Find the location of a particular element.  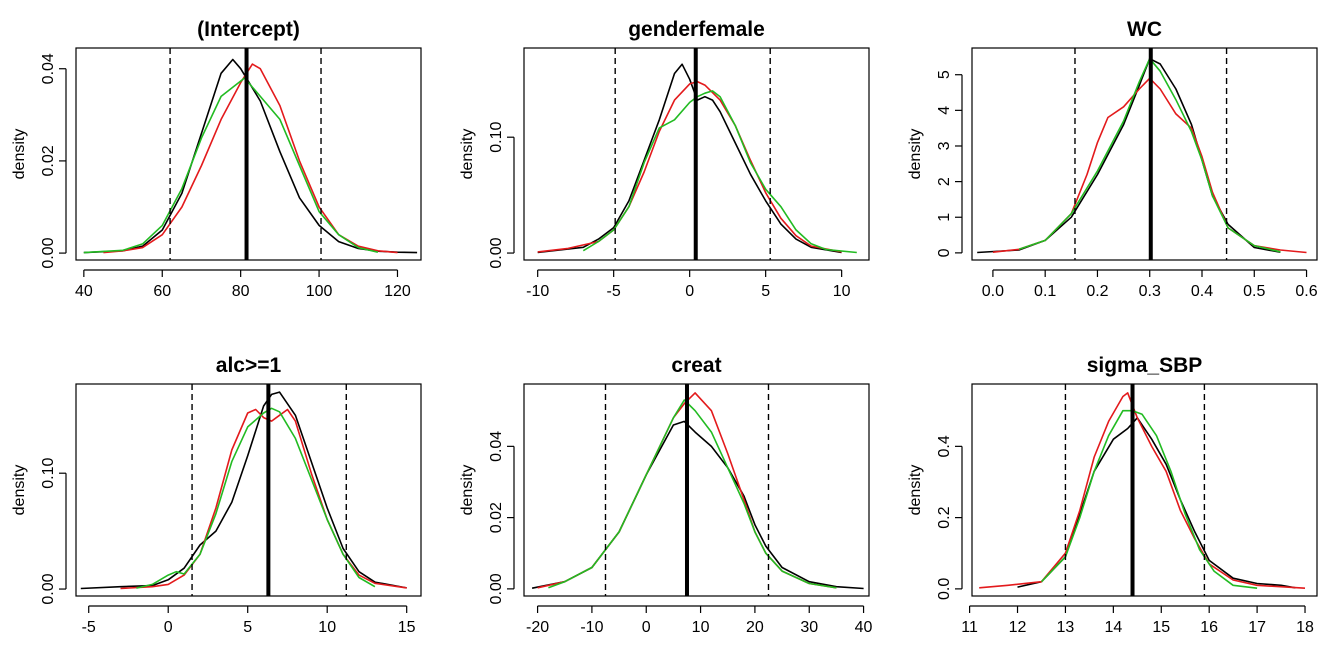

y-tick-label: 0.2 is located at coordinates (944, 517).